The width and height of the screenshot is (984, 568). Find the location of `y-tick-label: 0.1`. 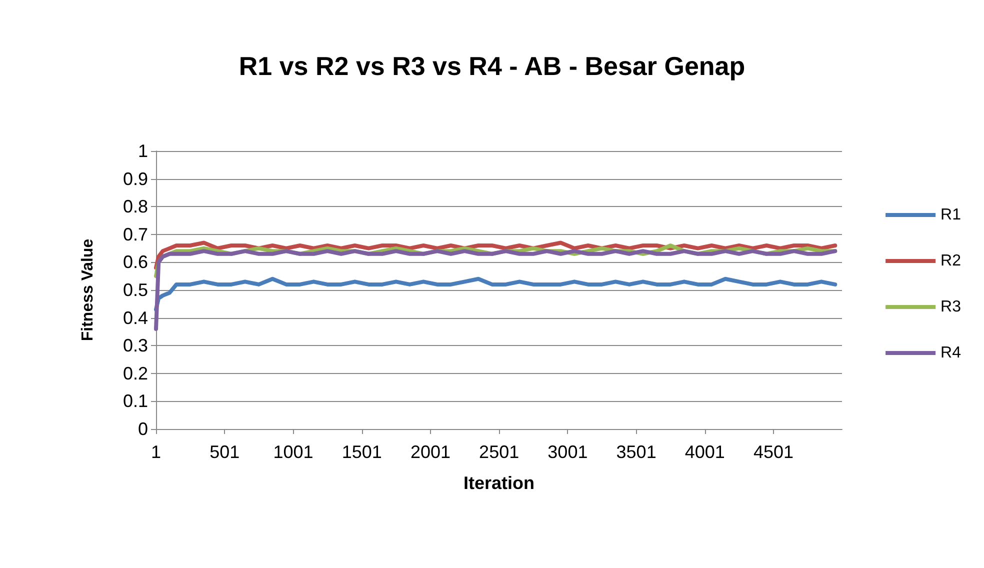

y-tick-label: 0.1 is located at coordinates (135, 401).